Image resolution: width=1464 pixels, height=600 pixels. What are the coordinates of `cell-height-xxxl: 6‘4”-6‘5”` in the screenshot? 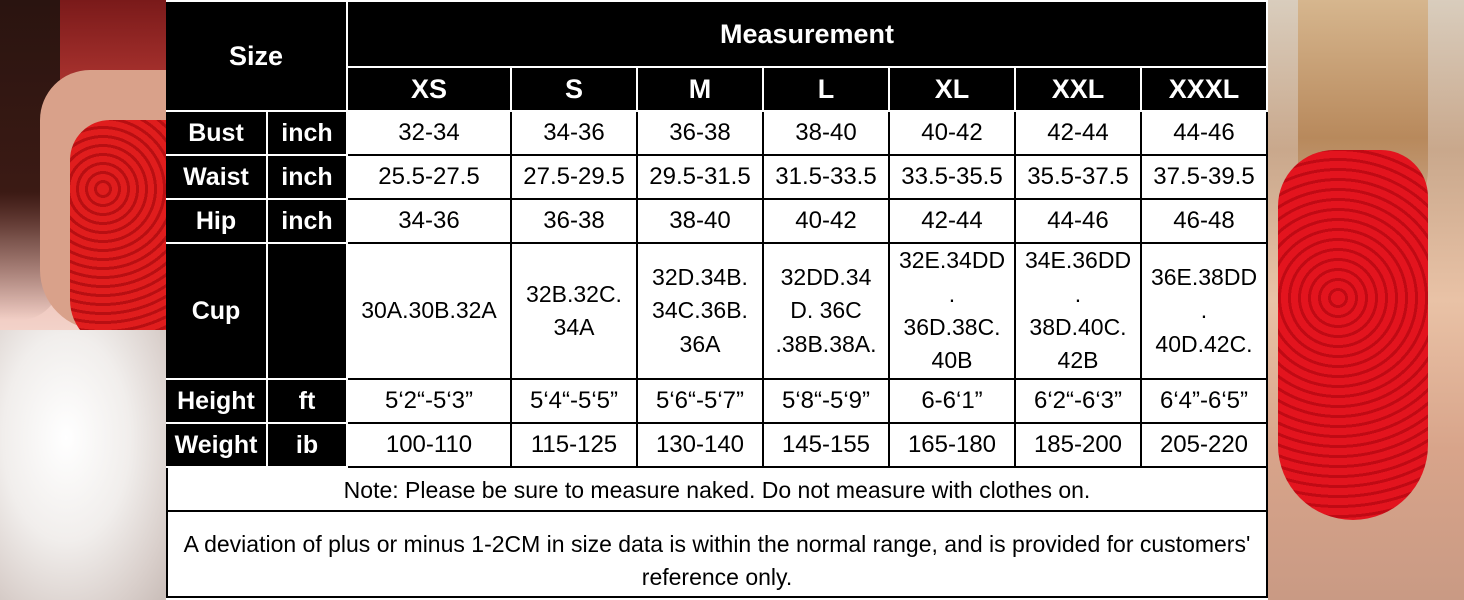 It's located at (1205, 402).